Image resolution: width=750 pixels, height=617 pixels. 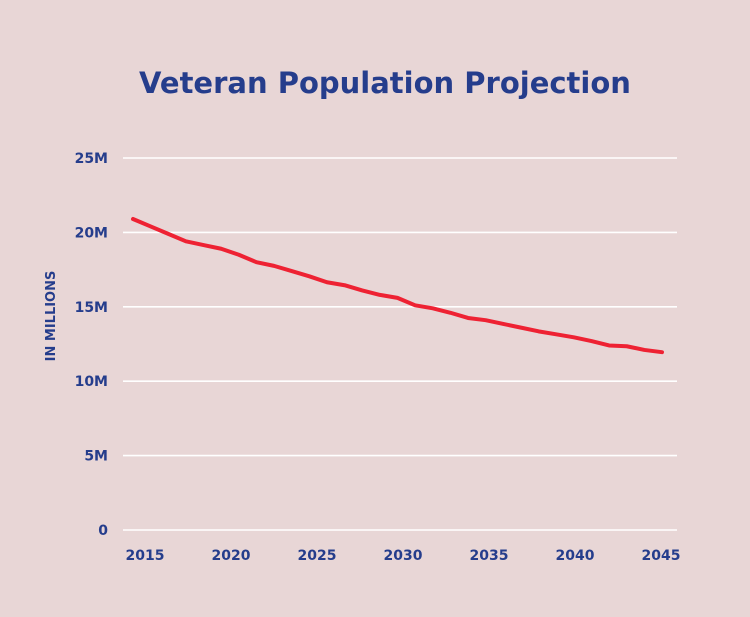 I want to click on x-tick-label: 2020, so click(x=231, y=556).